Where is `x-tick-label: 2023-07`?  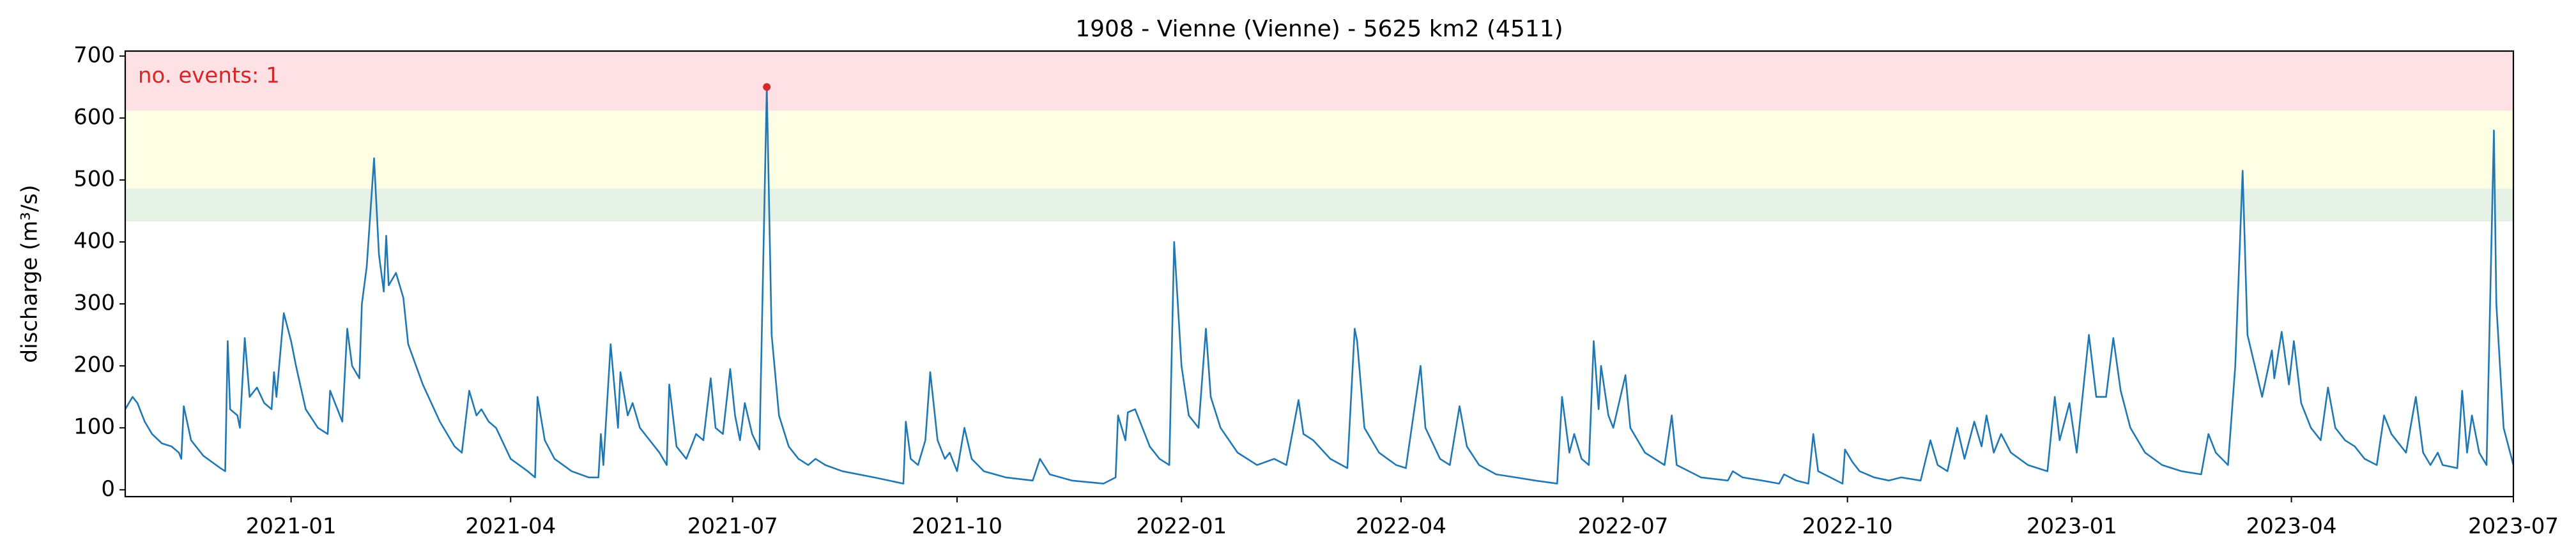 x-tick-label: 2023-07 is located at coordinates (2513, 526).